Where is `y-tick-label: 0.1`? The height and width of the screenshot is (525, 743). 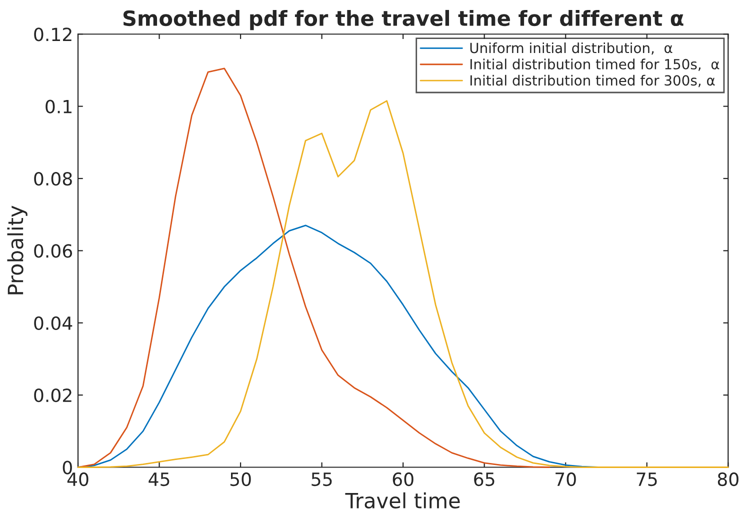 y-tick-label: 0.1 is located at coordinates (59, 107).